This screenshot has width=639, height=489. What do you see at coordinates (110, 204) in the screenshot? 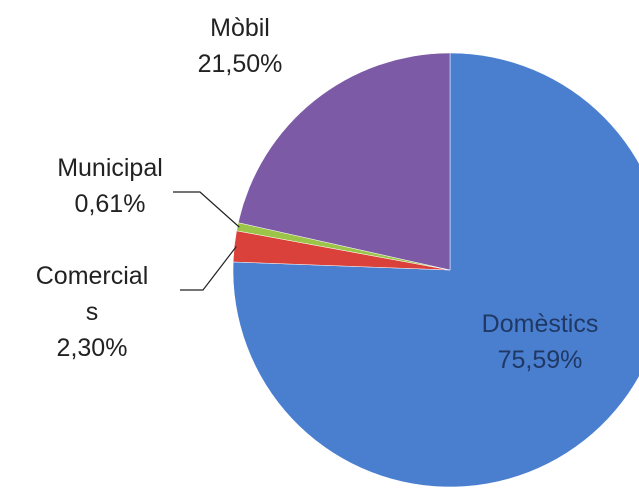
I see `value-label: 0,61%` at bounding box center [110, 204].